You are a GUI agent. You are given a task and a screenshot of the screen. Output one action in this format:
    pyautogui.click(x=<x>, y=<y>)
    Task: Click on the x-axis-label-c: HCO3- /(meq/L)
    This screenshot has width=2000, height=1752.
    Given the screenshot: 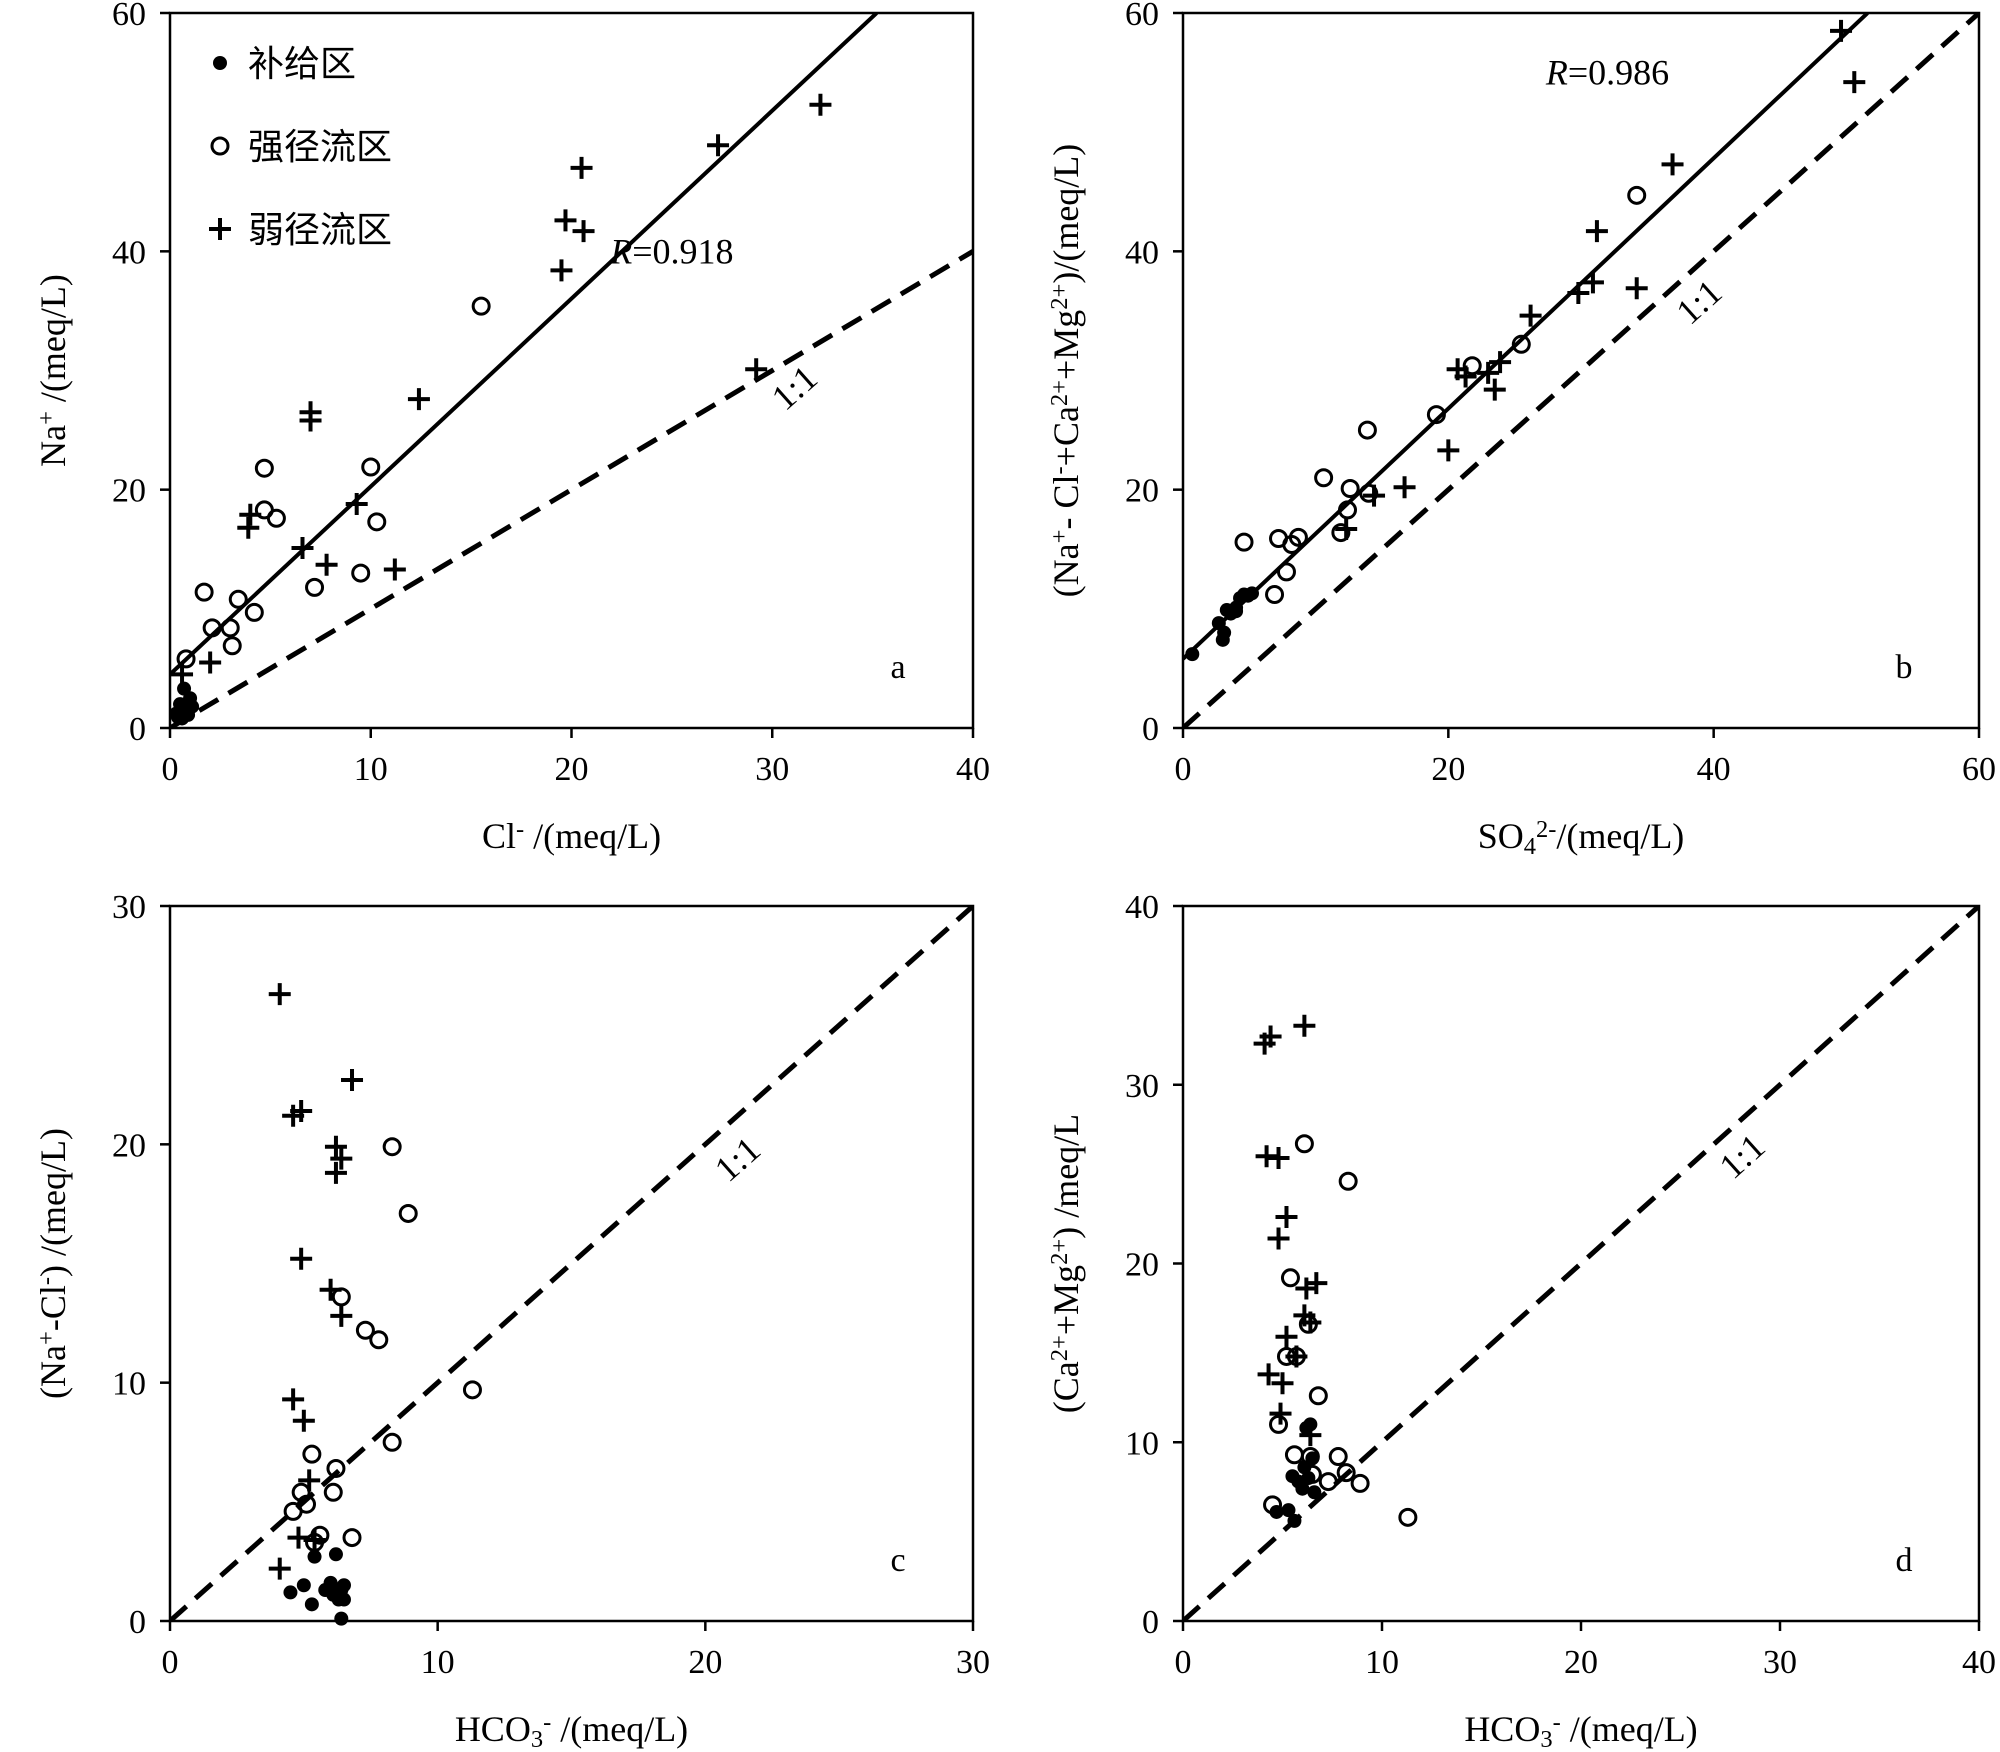 What is the action you would take?
    pyautogui.click(x=571, y=1730)
    